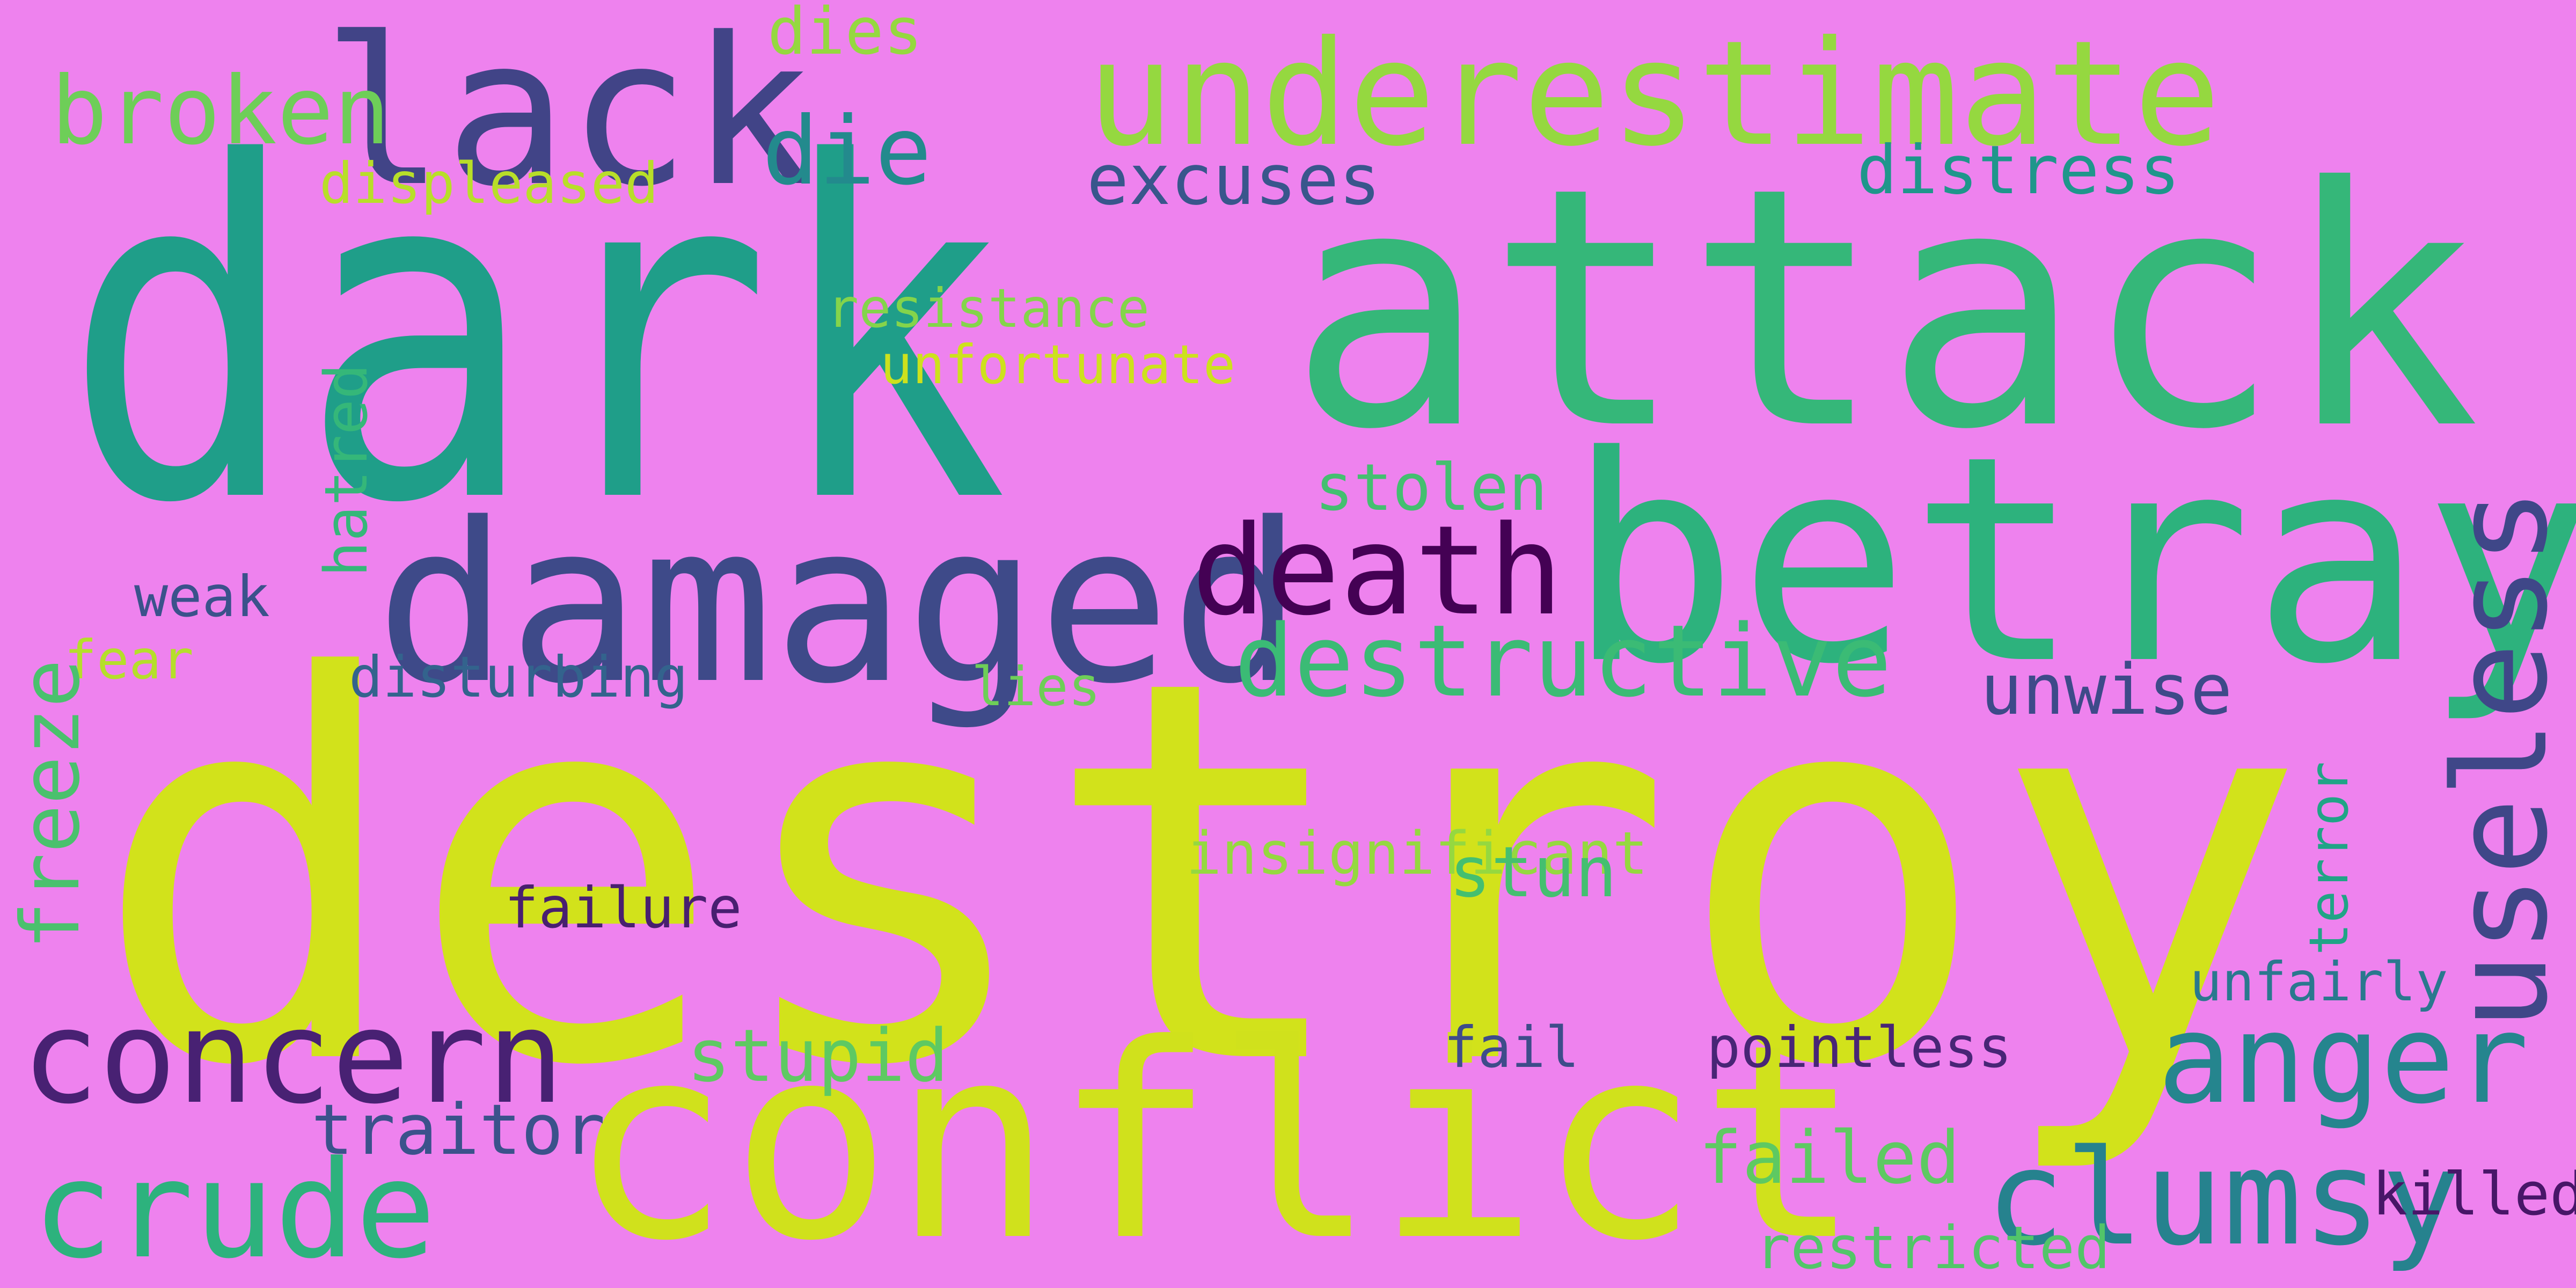 Image resolution: width=2576 pixels, height=1288 pixels. Describe the element at coordinates (346, 470) in the screenshot. I see `word-unfortunate: hatred` at that location.